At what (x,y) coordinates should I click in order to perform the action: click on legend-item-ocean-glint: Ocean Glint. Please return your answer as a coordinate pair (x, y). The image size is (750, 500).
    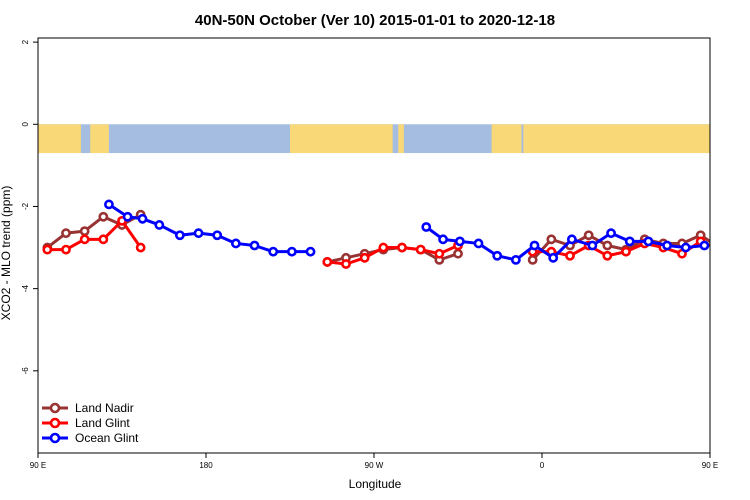
    Looking at the image, I should click on (90, 438).